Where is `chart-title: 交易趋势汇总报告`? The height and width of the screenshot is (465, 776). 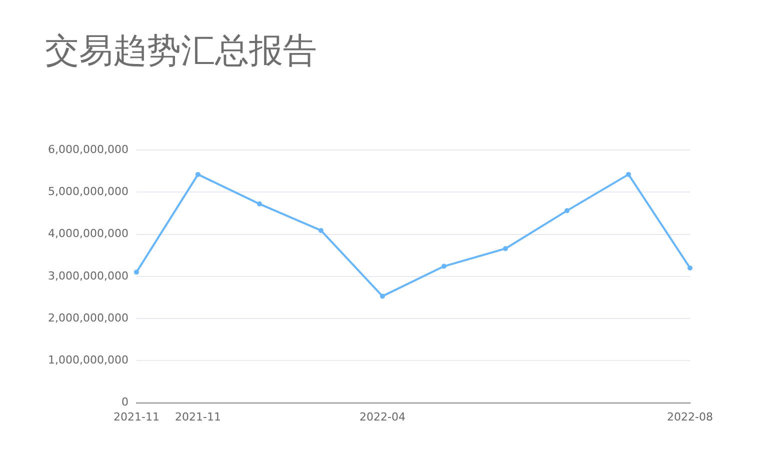 chart-title: 交易趋势汇总报告 is located at coordinates (181, 51).